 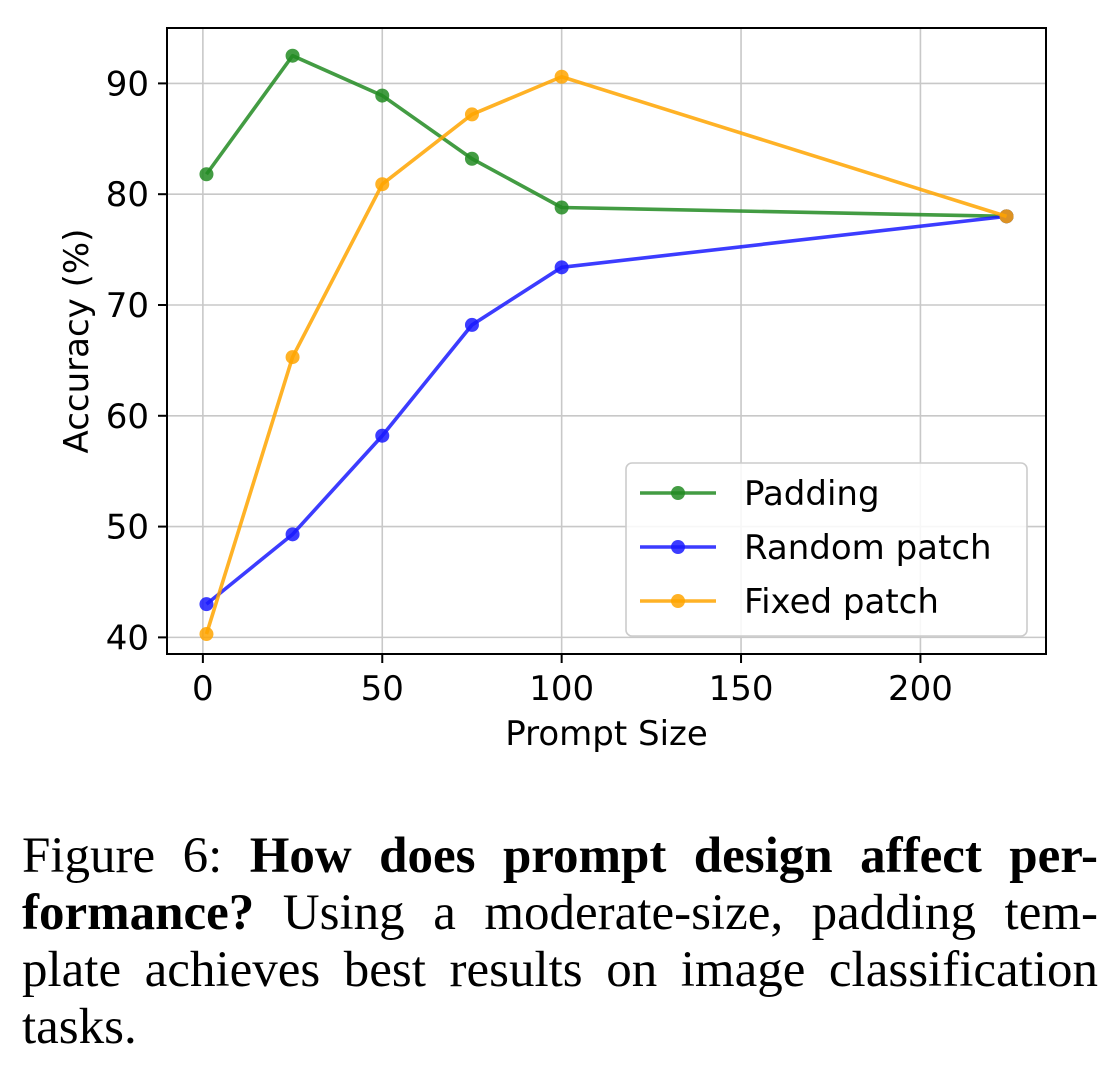 What do you see at coordinates (382, 689) in the screenshot?
I see `x-tick-label: 50` at bounding box center [382, 689].